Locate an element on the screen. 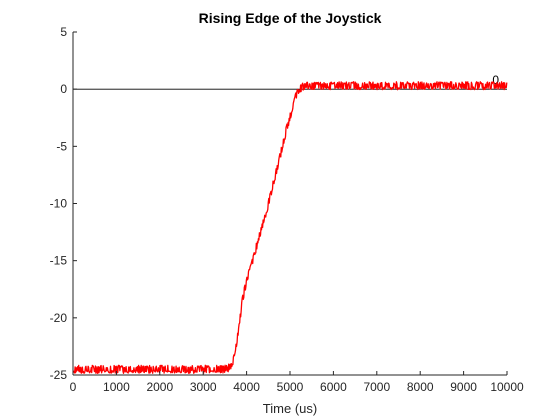 The image size is (560, 420). x-tick-label: 0 is located at coordinates (73, 387).